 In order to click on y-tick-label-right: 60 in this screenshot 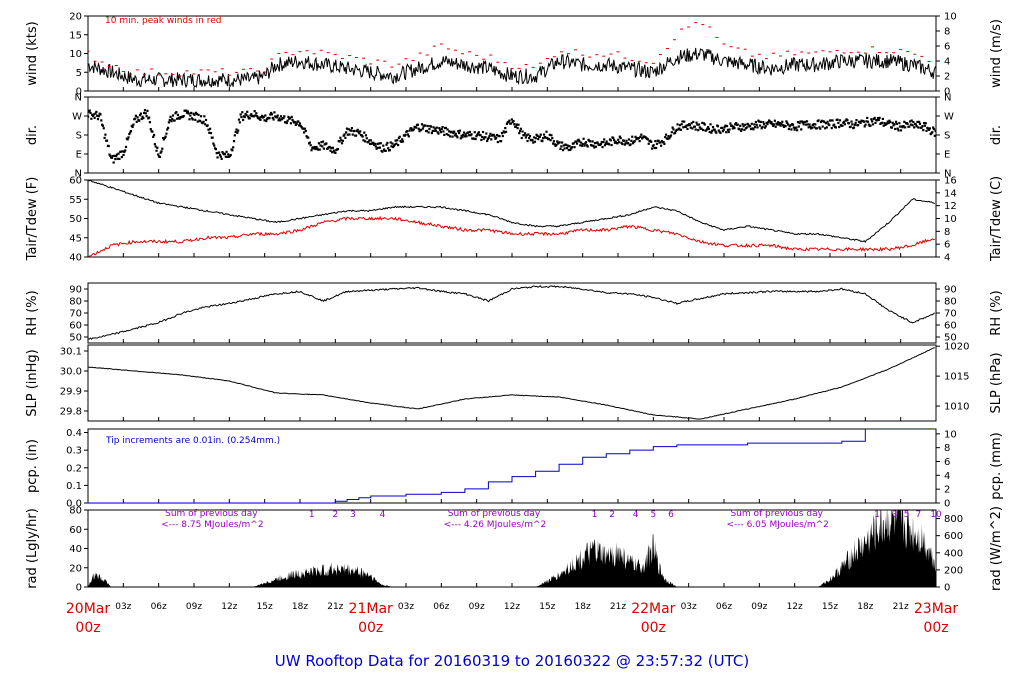, I will do `click(950, 326)`.